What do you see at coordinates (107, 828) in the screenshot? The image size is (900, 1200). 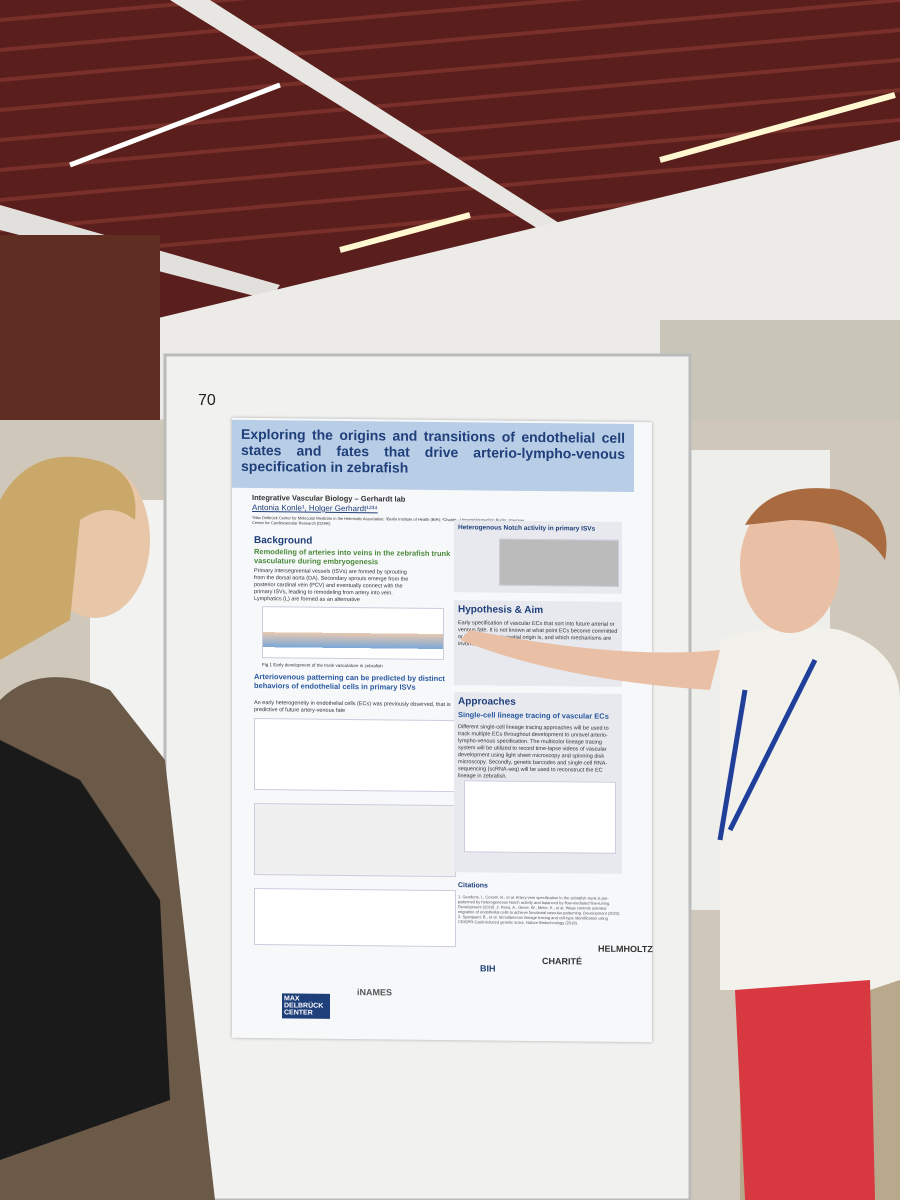 I see `person-left` at bounding box center [107, 828].